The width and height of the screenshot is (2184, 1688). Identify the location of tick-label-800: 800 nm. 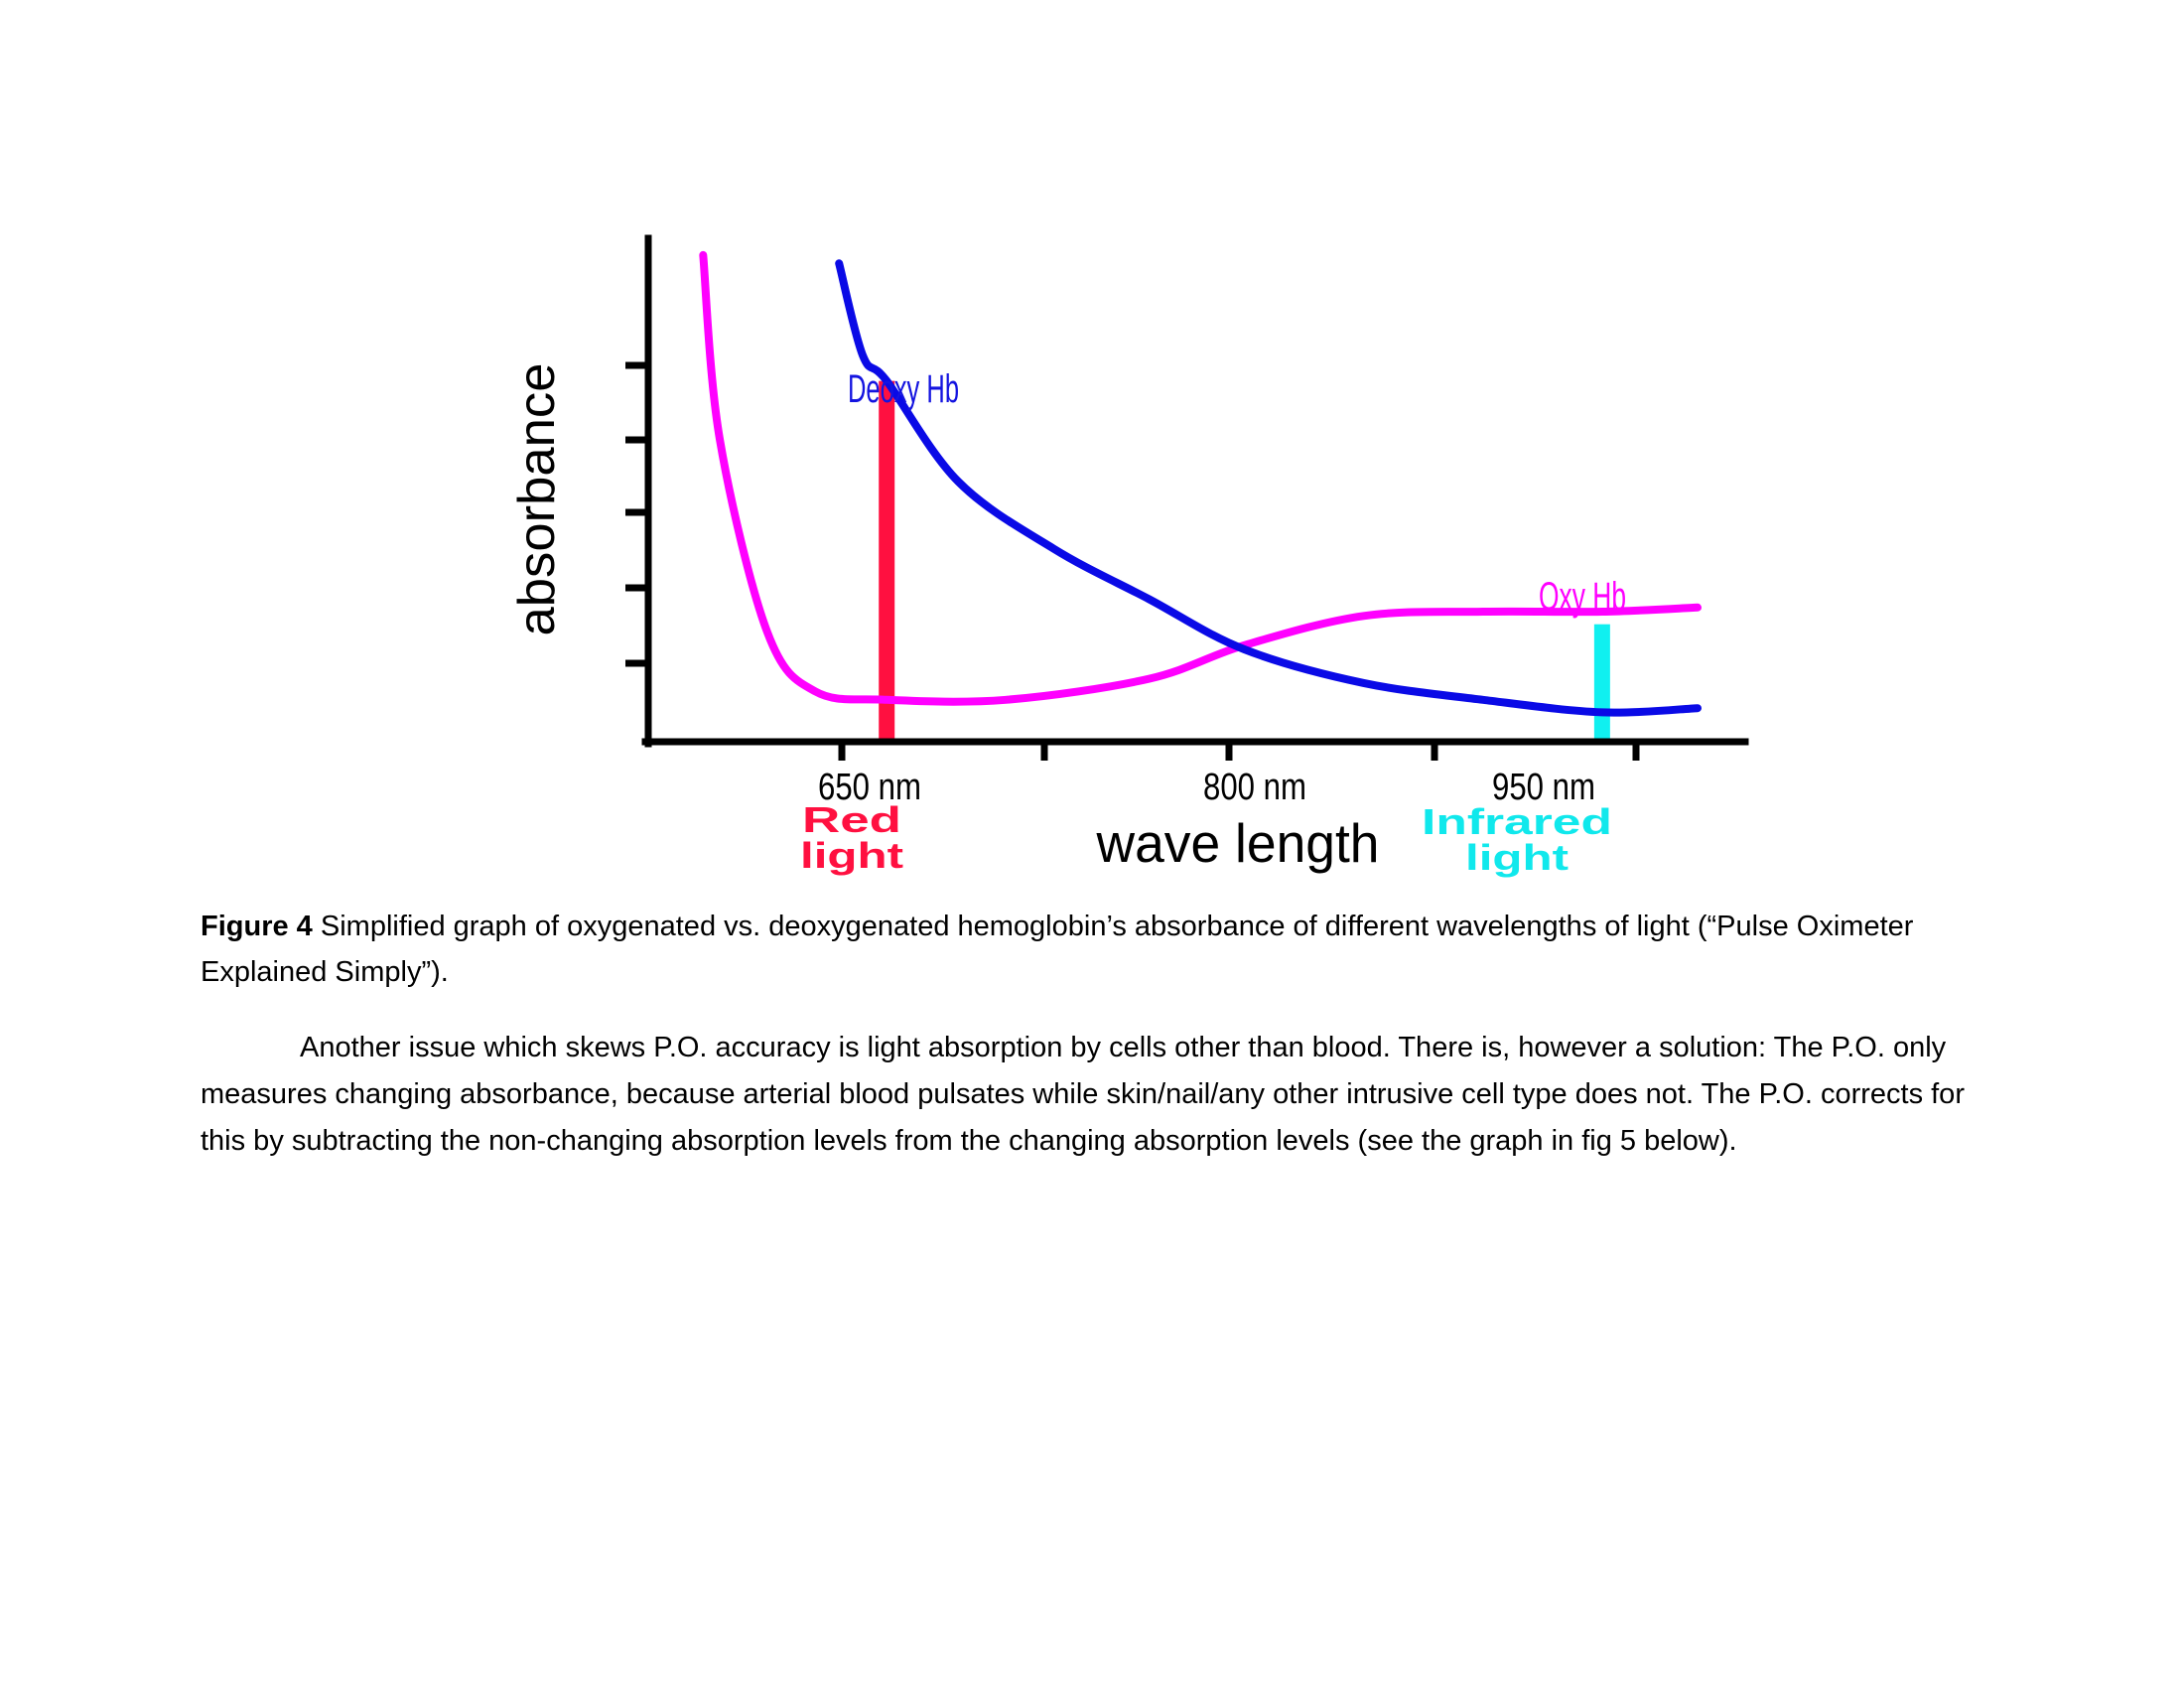
(1254, 787).